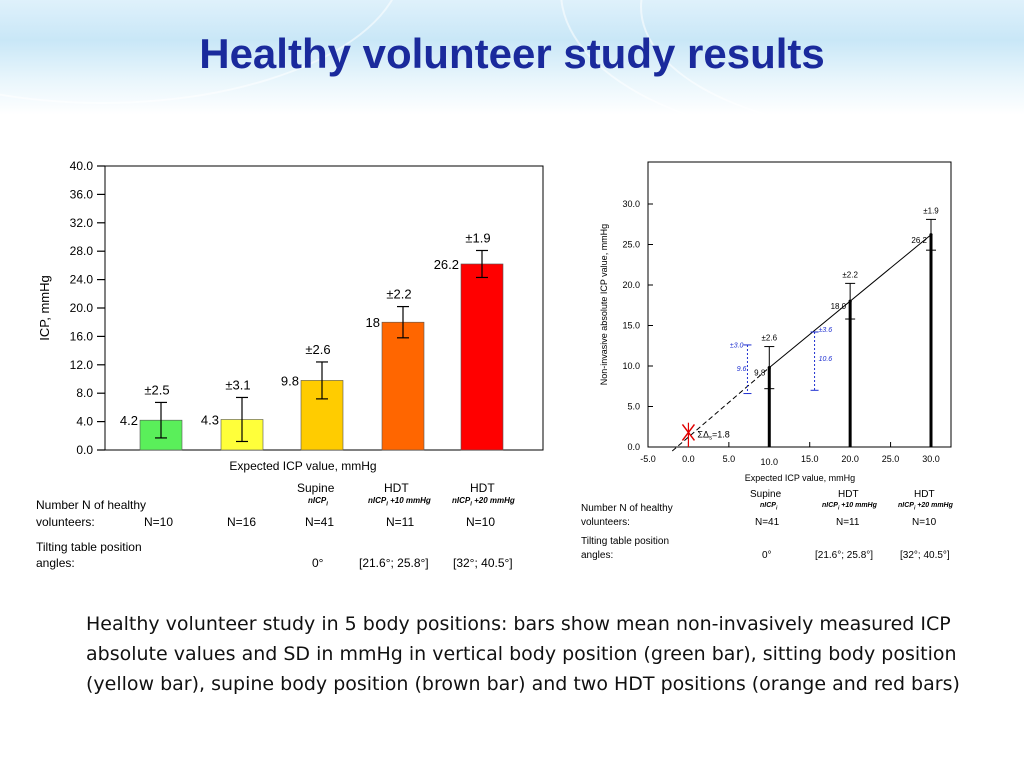  Describe the element at coordinates (839, 306) in the screenshot. I see `point-label: 18.0` at that location.